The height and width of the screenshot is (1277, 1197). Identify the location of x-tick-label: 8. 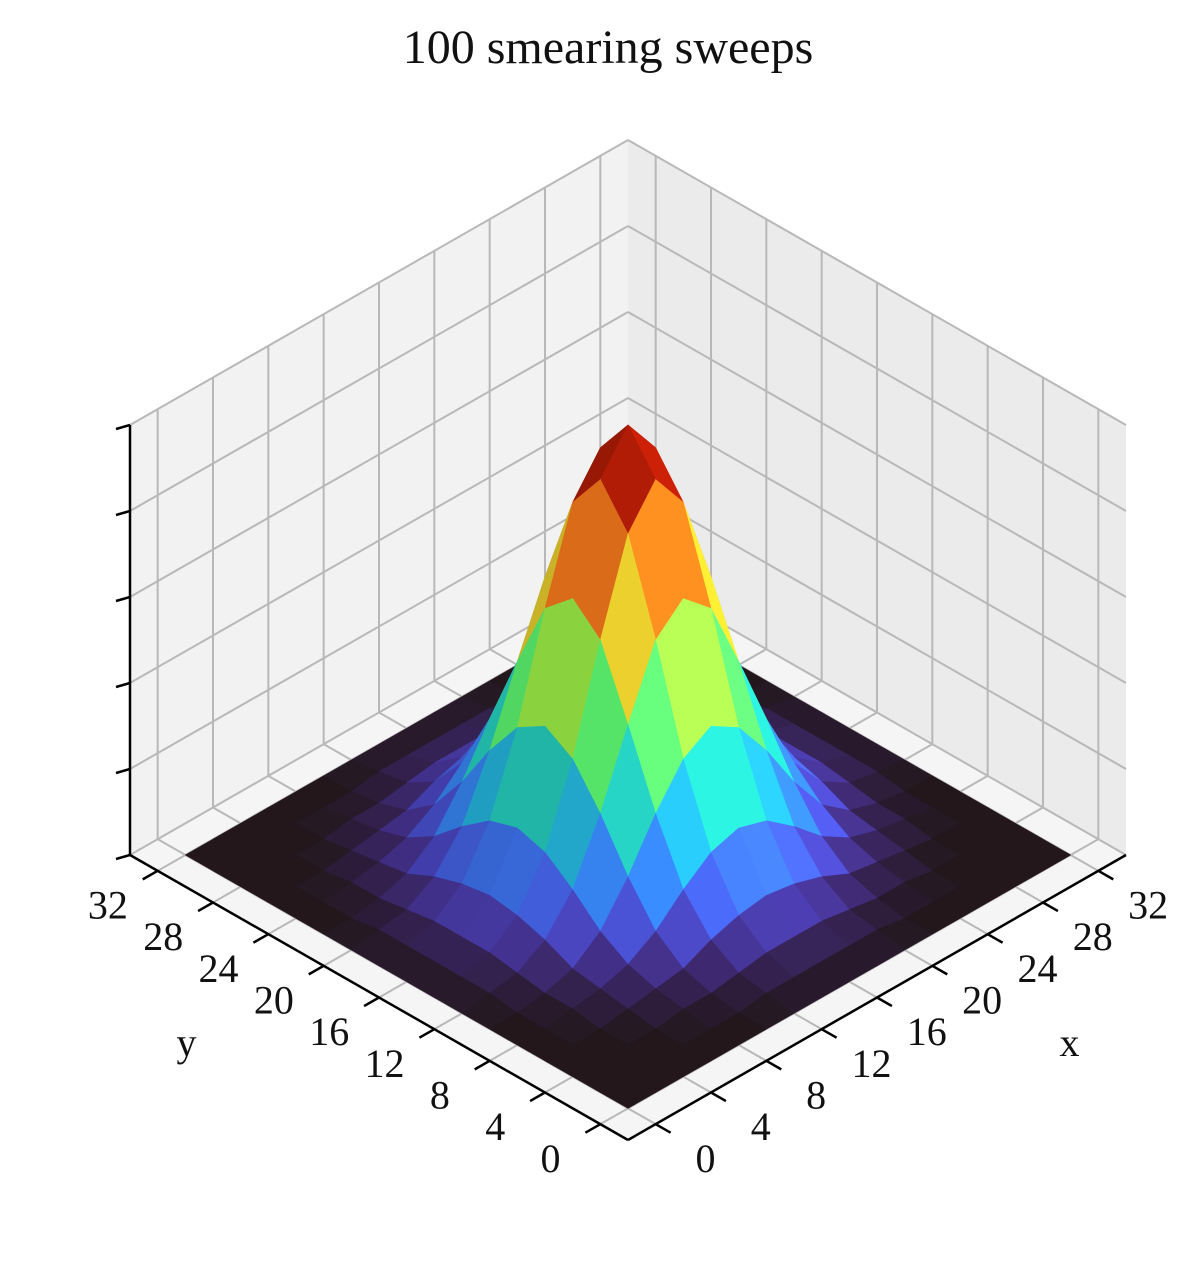
(816, 1095).